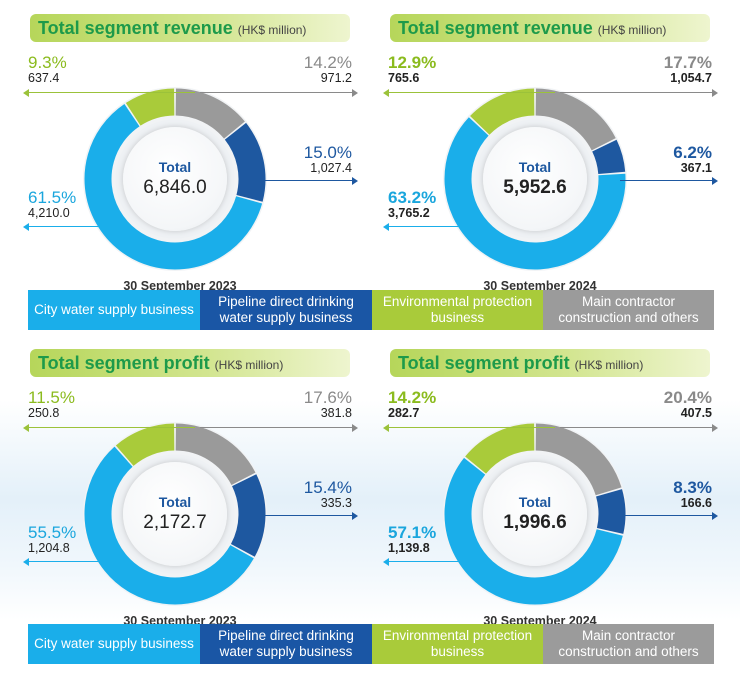 This screenshot has width=740, height=681. Describe the element at coordinates (180, 286) in the screenshot. I see `chart-date: 30 September 2023` at that location.